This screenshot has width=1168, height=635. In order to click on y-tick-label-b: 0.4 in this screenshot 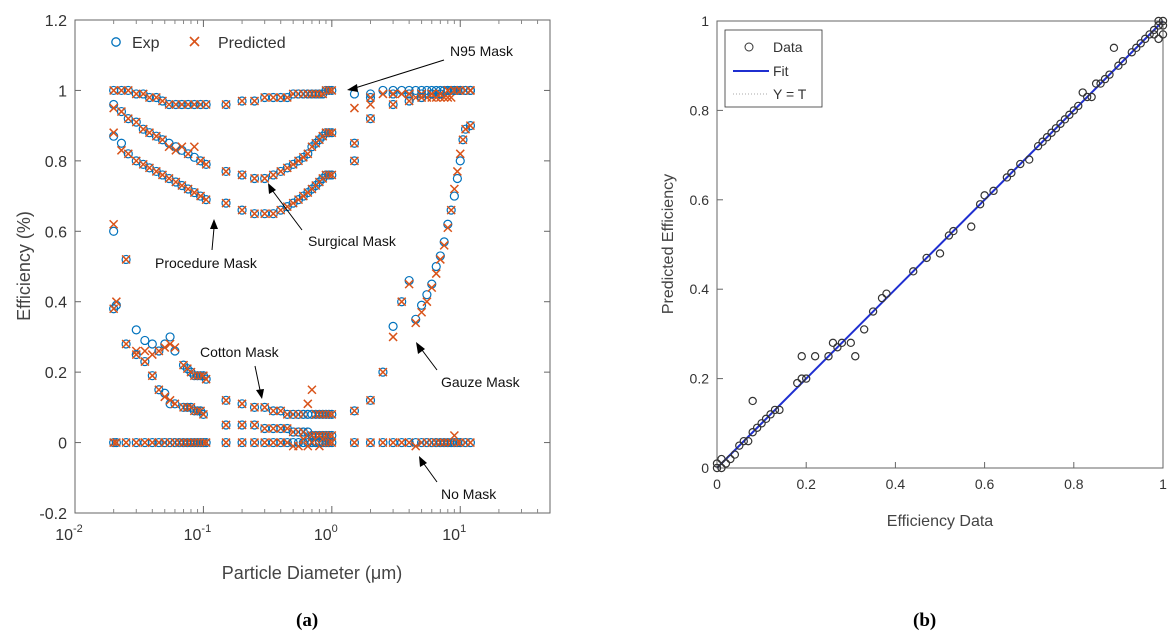, I will do `click(700, 289)`.